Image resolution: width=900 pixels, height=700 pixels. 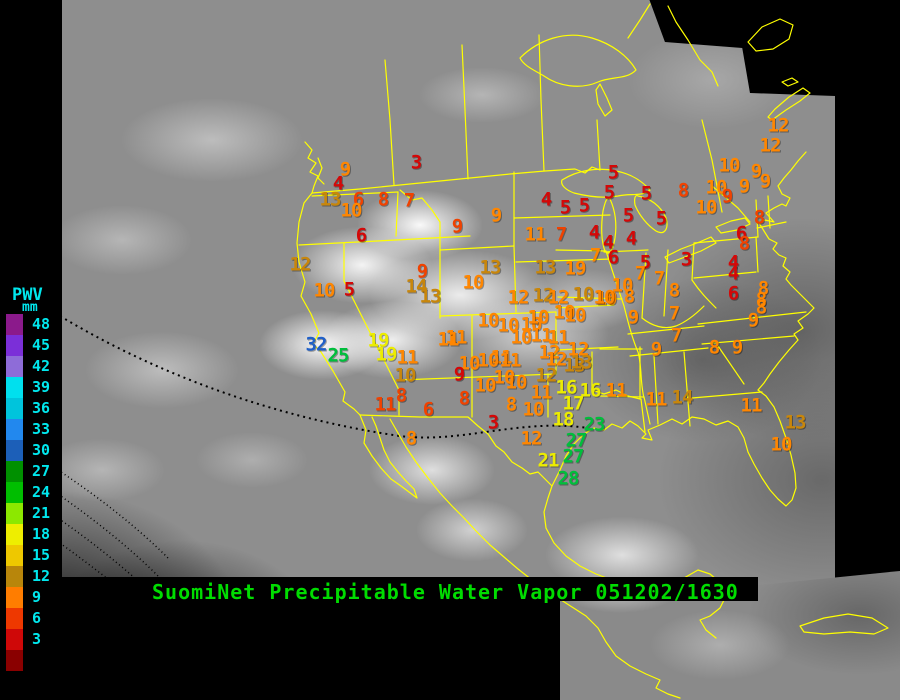 What do you see at coordinates (28, 534) in the screenshot?
I see `legend-entry: 18` at bounding box center [28, 534].